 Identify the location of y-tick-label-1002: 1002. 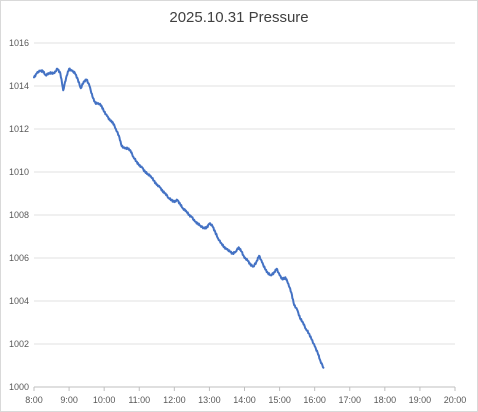
(19, 344).